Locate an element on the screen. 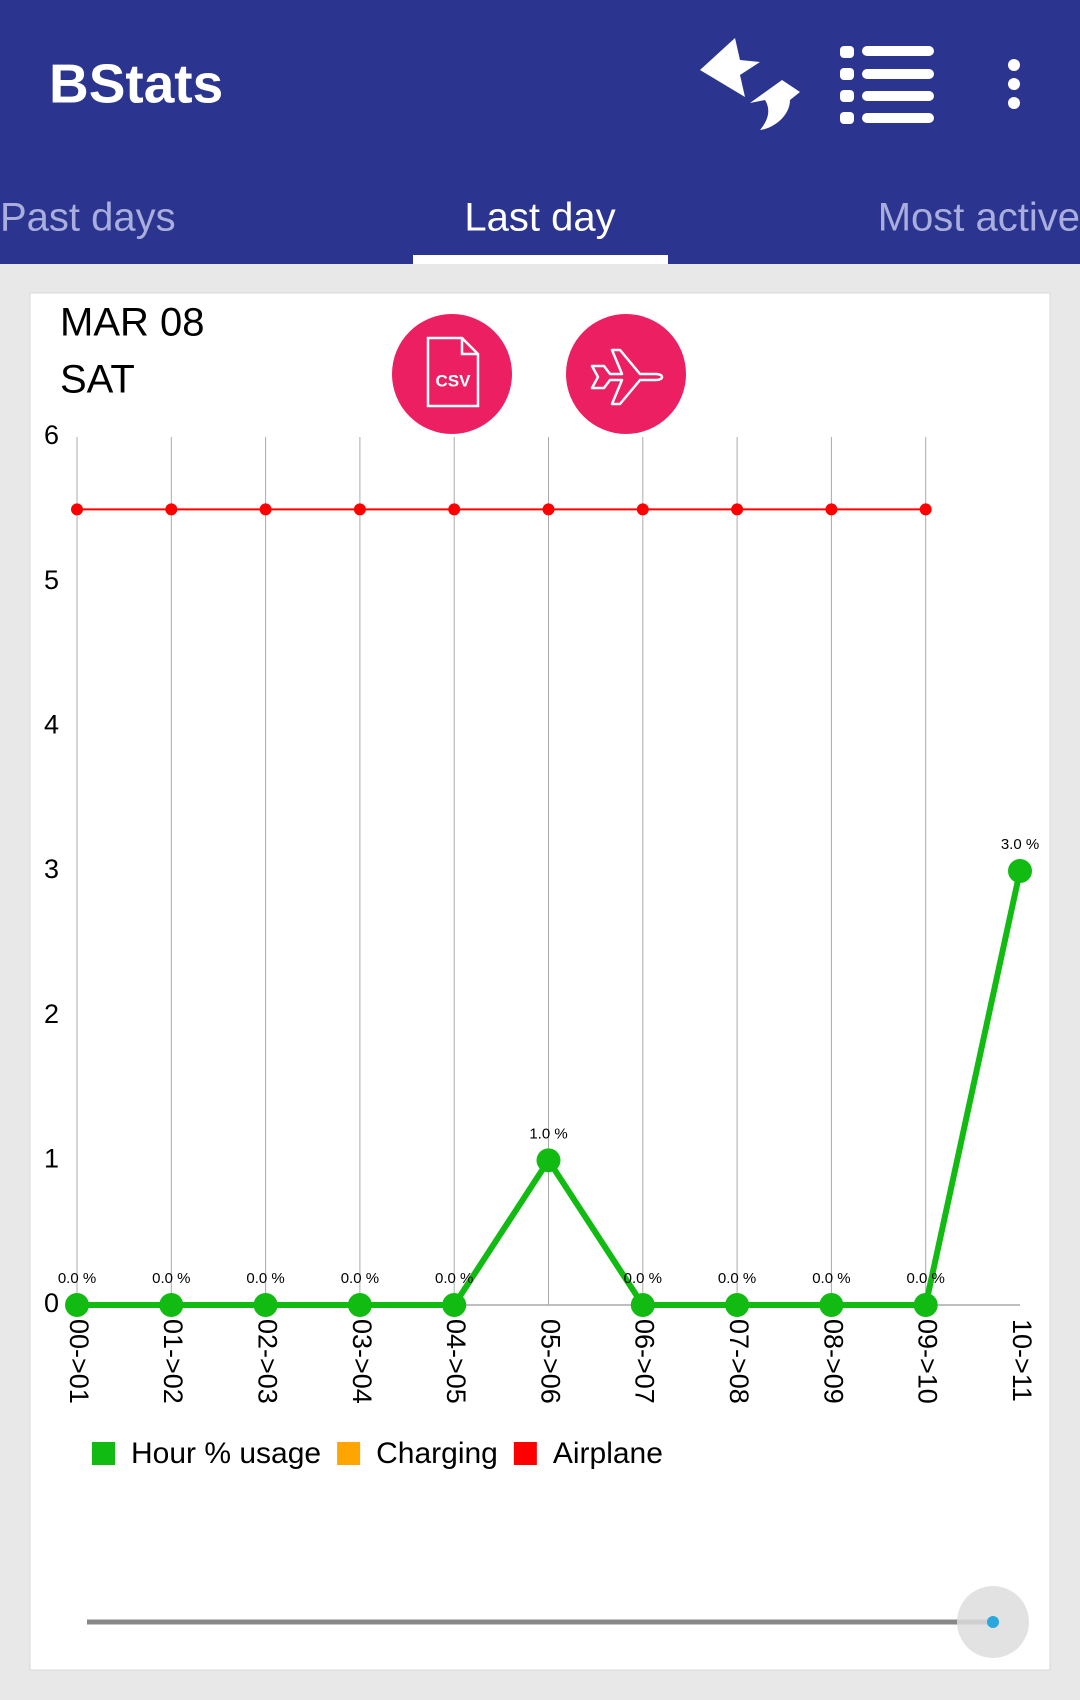  y-tick-label: 1 is located at coordinates (51, 1158).